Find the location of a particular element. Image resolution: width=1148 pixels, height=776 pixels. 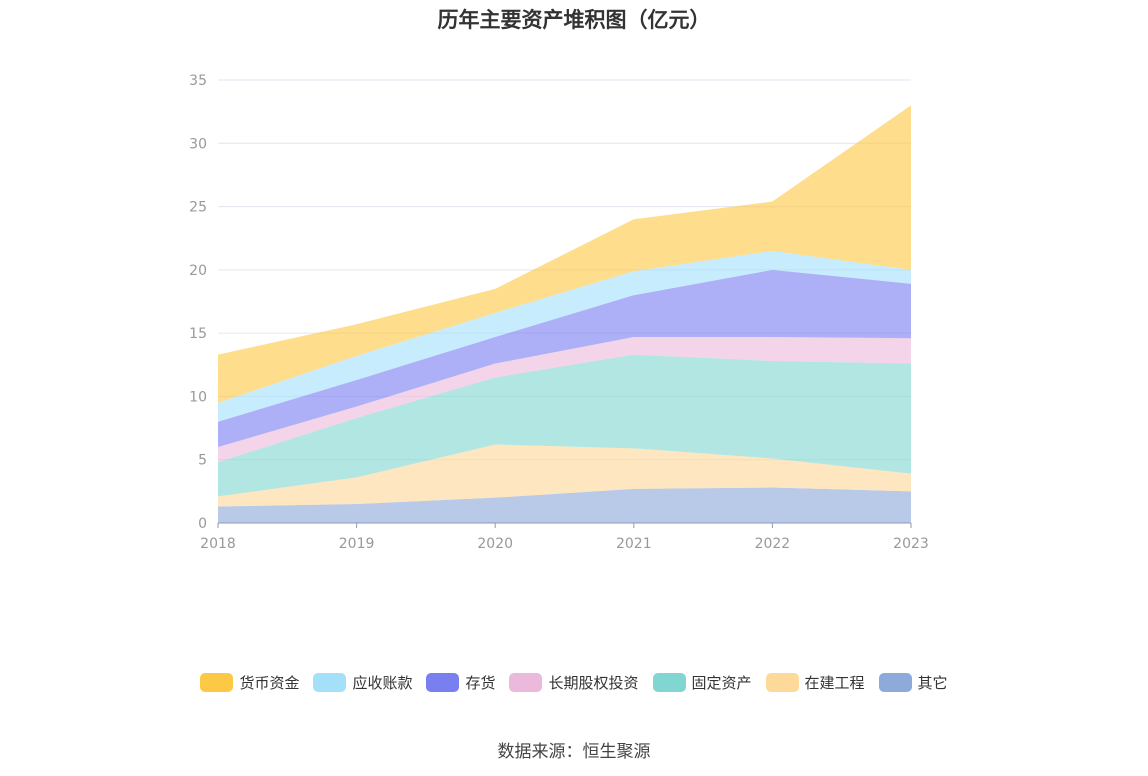

x-tick-label: 2019 is located at coordinates (357, 544).